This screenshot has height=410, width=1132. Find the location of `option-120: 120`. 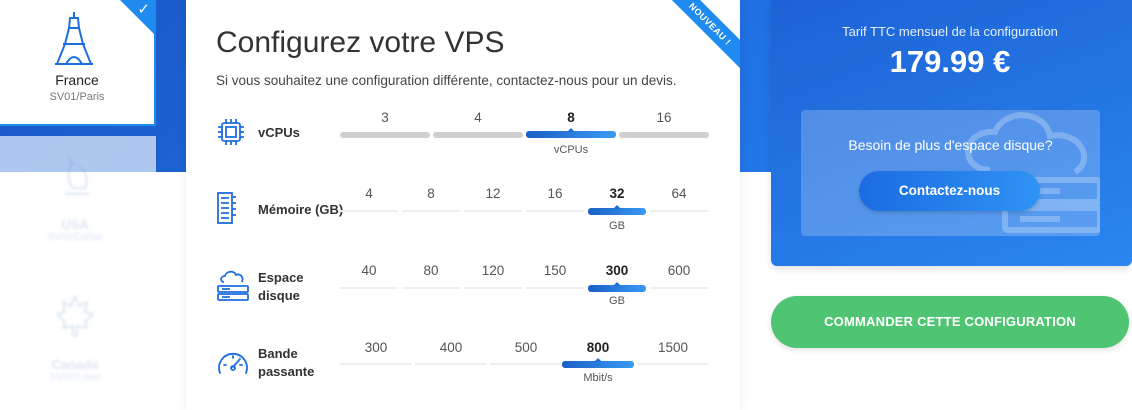

option-120: 120 is located at coordinates (493, 270).